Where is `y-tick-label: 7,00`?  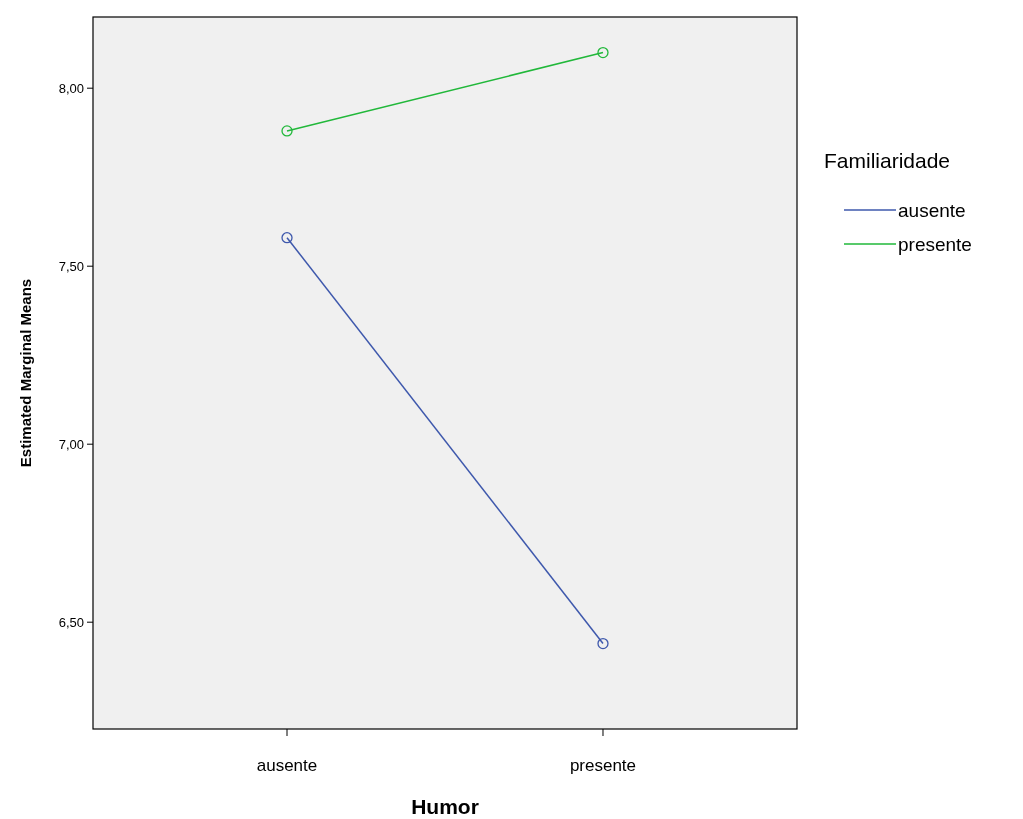 y-tick-label: 7,00 is located at coordinates (71, 444).